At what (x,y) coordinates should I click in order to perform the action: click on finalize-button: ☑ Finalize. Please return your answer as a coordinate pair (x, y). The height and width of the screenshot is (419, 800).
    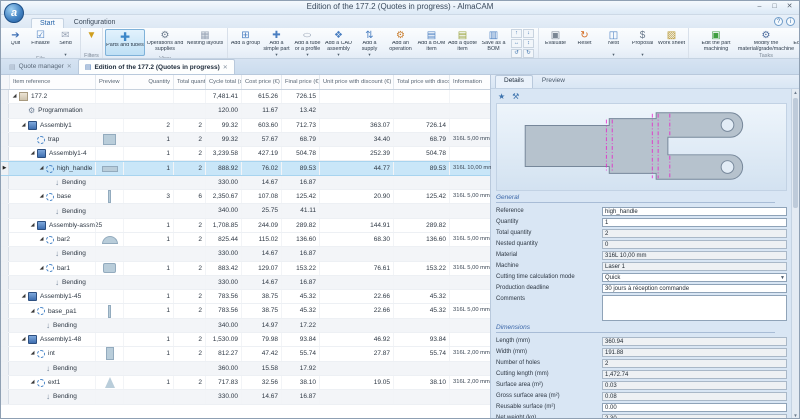
    Looking at the image, I should click on (40, 38).